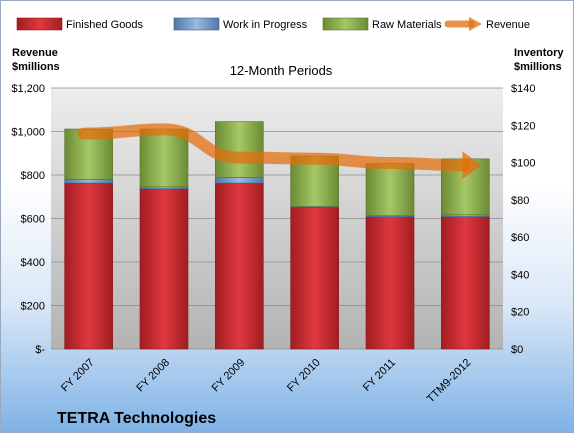 This screenshot has width=574, height=433. What do you see at coordinates (39, 24) in the screenshot?
I see `legend-swatch-finished-goods` at bounding box center [39, 24].